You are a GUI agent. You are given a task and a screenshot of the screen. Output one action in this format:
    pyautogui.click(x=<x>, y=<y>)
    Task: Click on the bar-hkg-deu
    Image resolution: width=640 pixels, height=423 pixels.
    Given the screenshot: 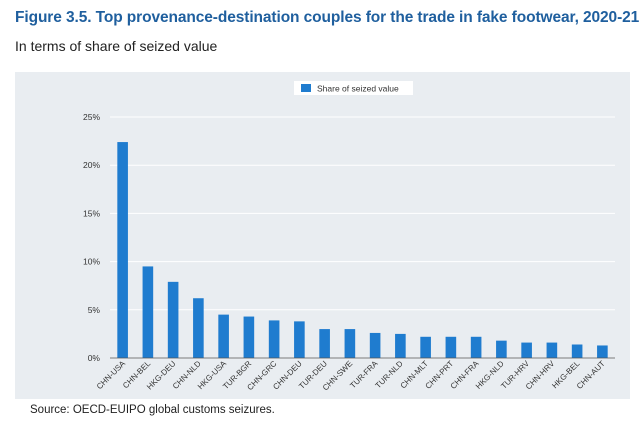 What is the action you would take?
    pyautogui.click(x=173, y=319)
    